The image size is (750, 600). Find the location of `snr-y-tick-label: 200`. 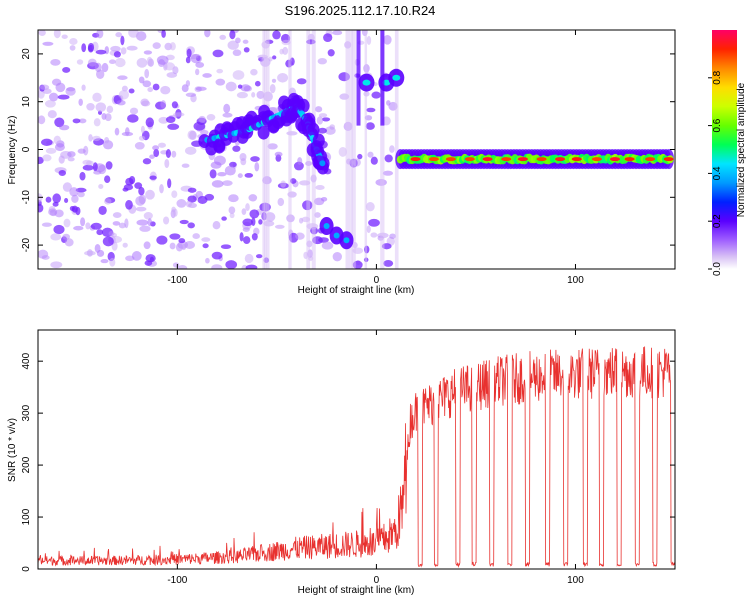

snr-y-tick-label: 200 is located at coordinates (26, 464).